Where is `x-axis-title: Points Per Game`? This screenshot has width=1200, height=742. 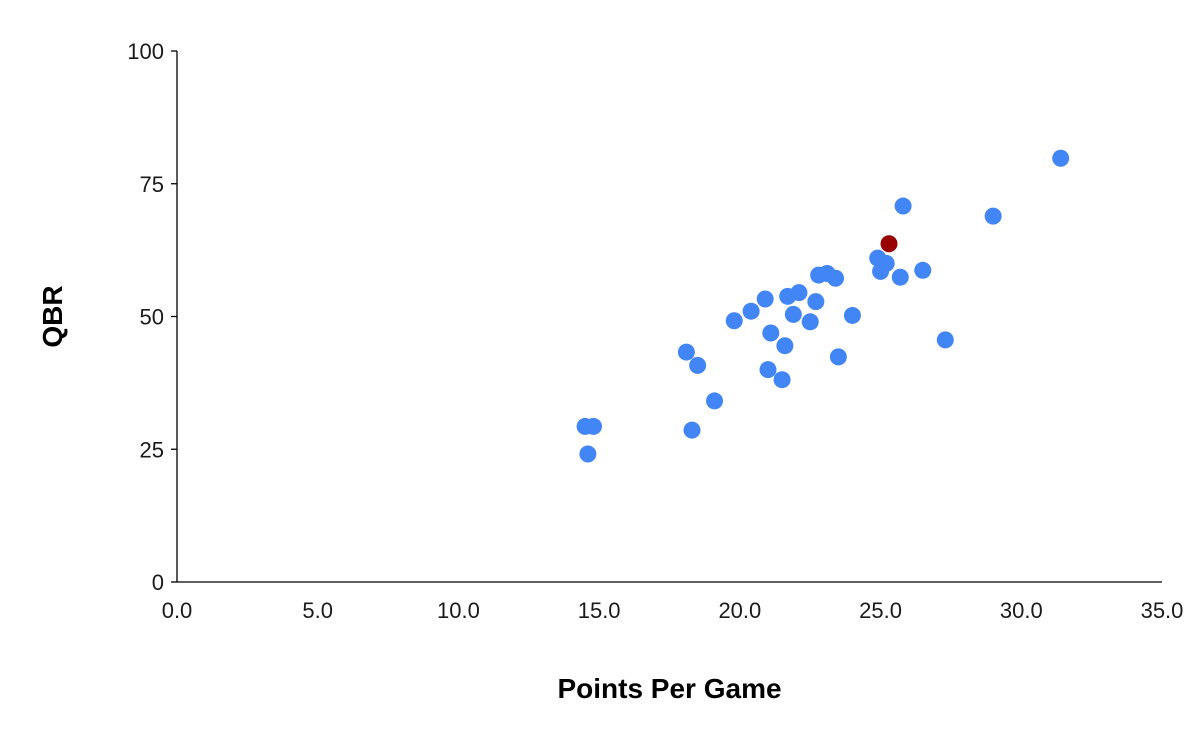 x-axis-title: Points Per Game is located at coordinates (669, 688).